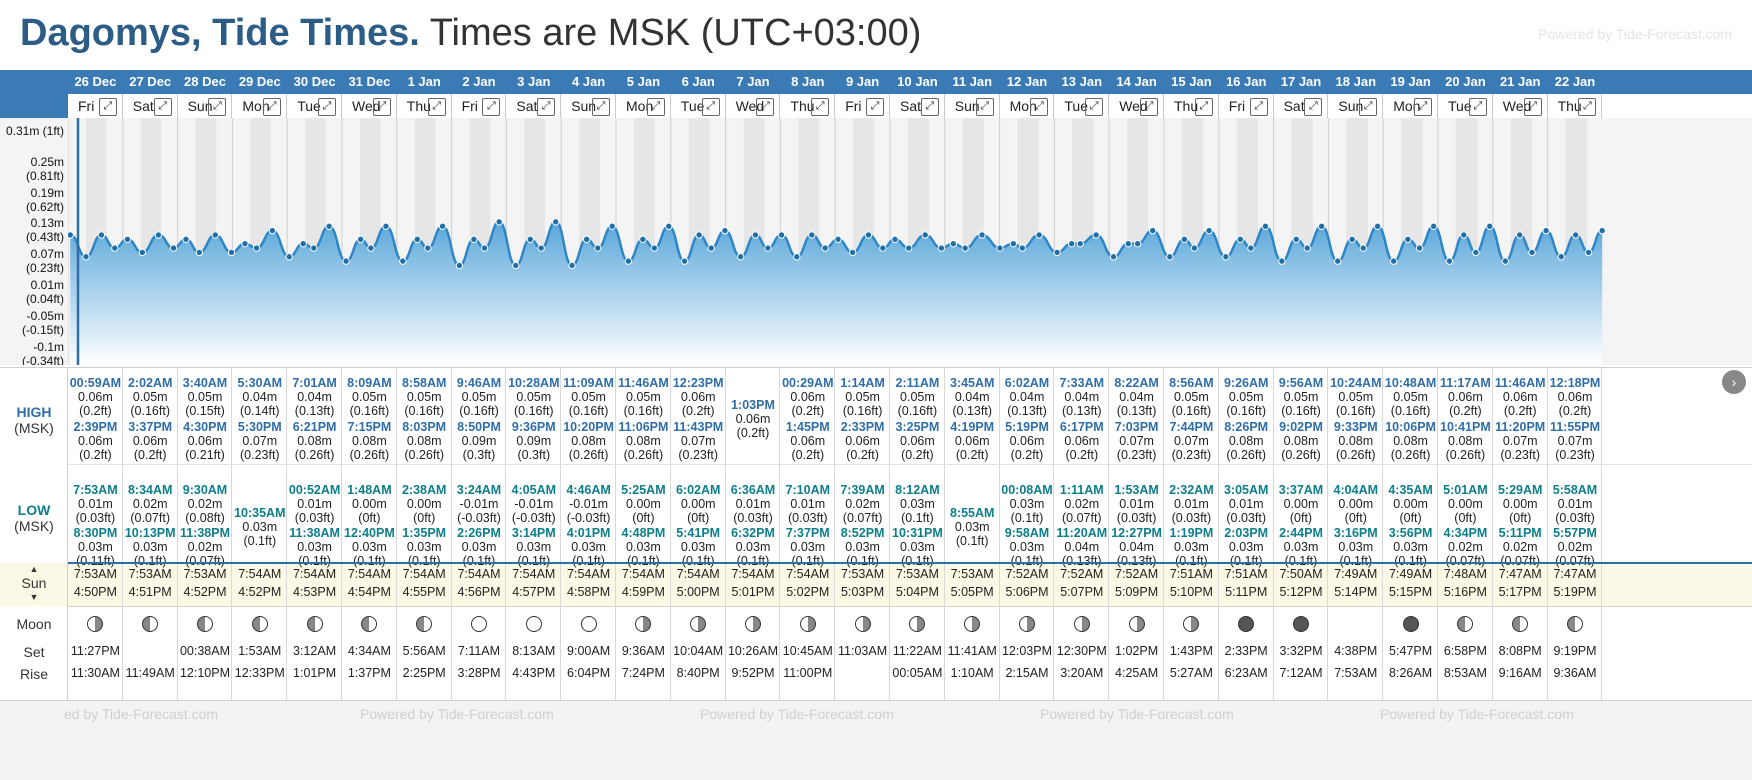 This screenshot has height=780, width=1752. What do you see at coordinates (808, 81) in the screenshot?
I see `date-header: 8 Jan` at bounding box center [808, 81].